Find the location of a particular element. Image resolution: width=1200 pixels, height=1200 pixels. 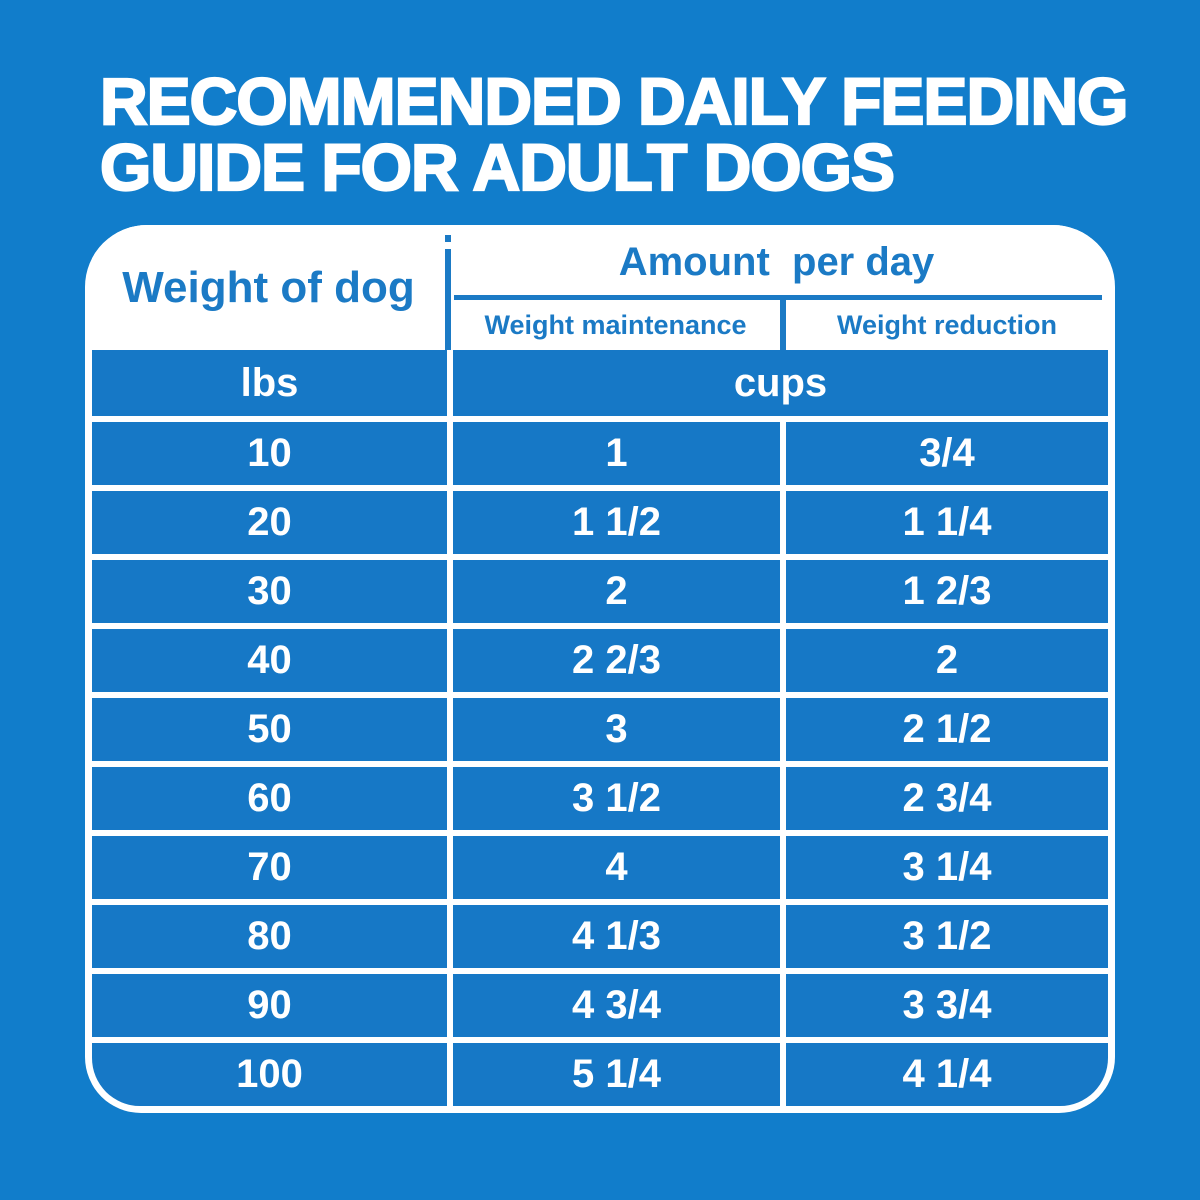

header-divider-dot is located at coordinates (448, 238).